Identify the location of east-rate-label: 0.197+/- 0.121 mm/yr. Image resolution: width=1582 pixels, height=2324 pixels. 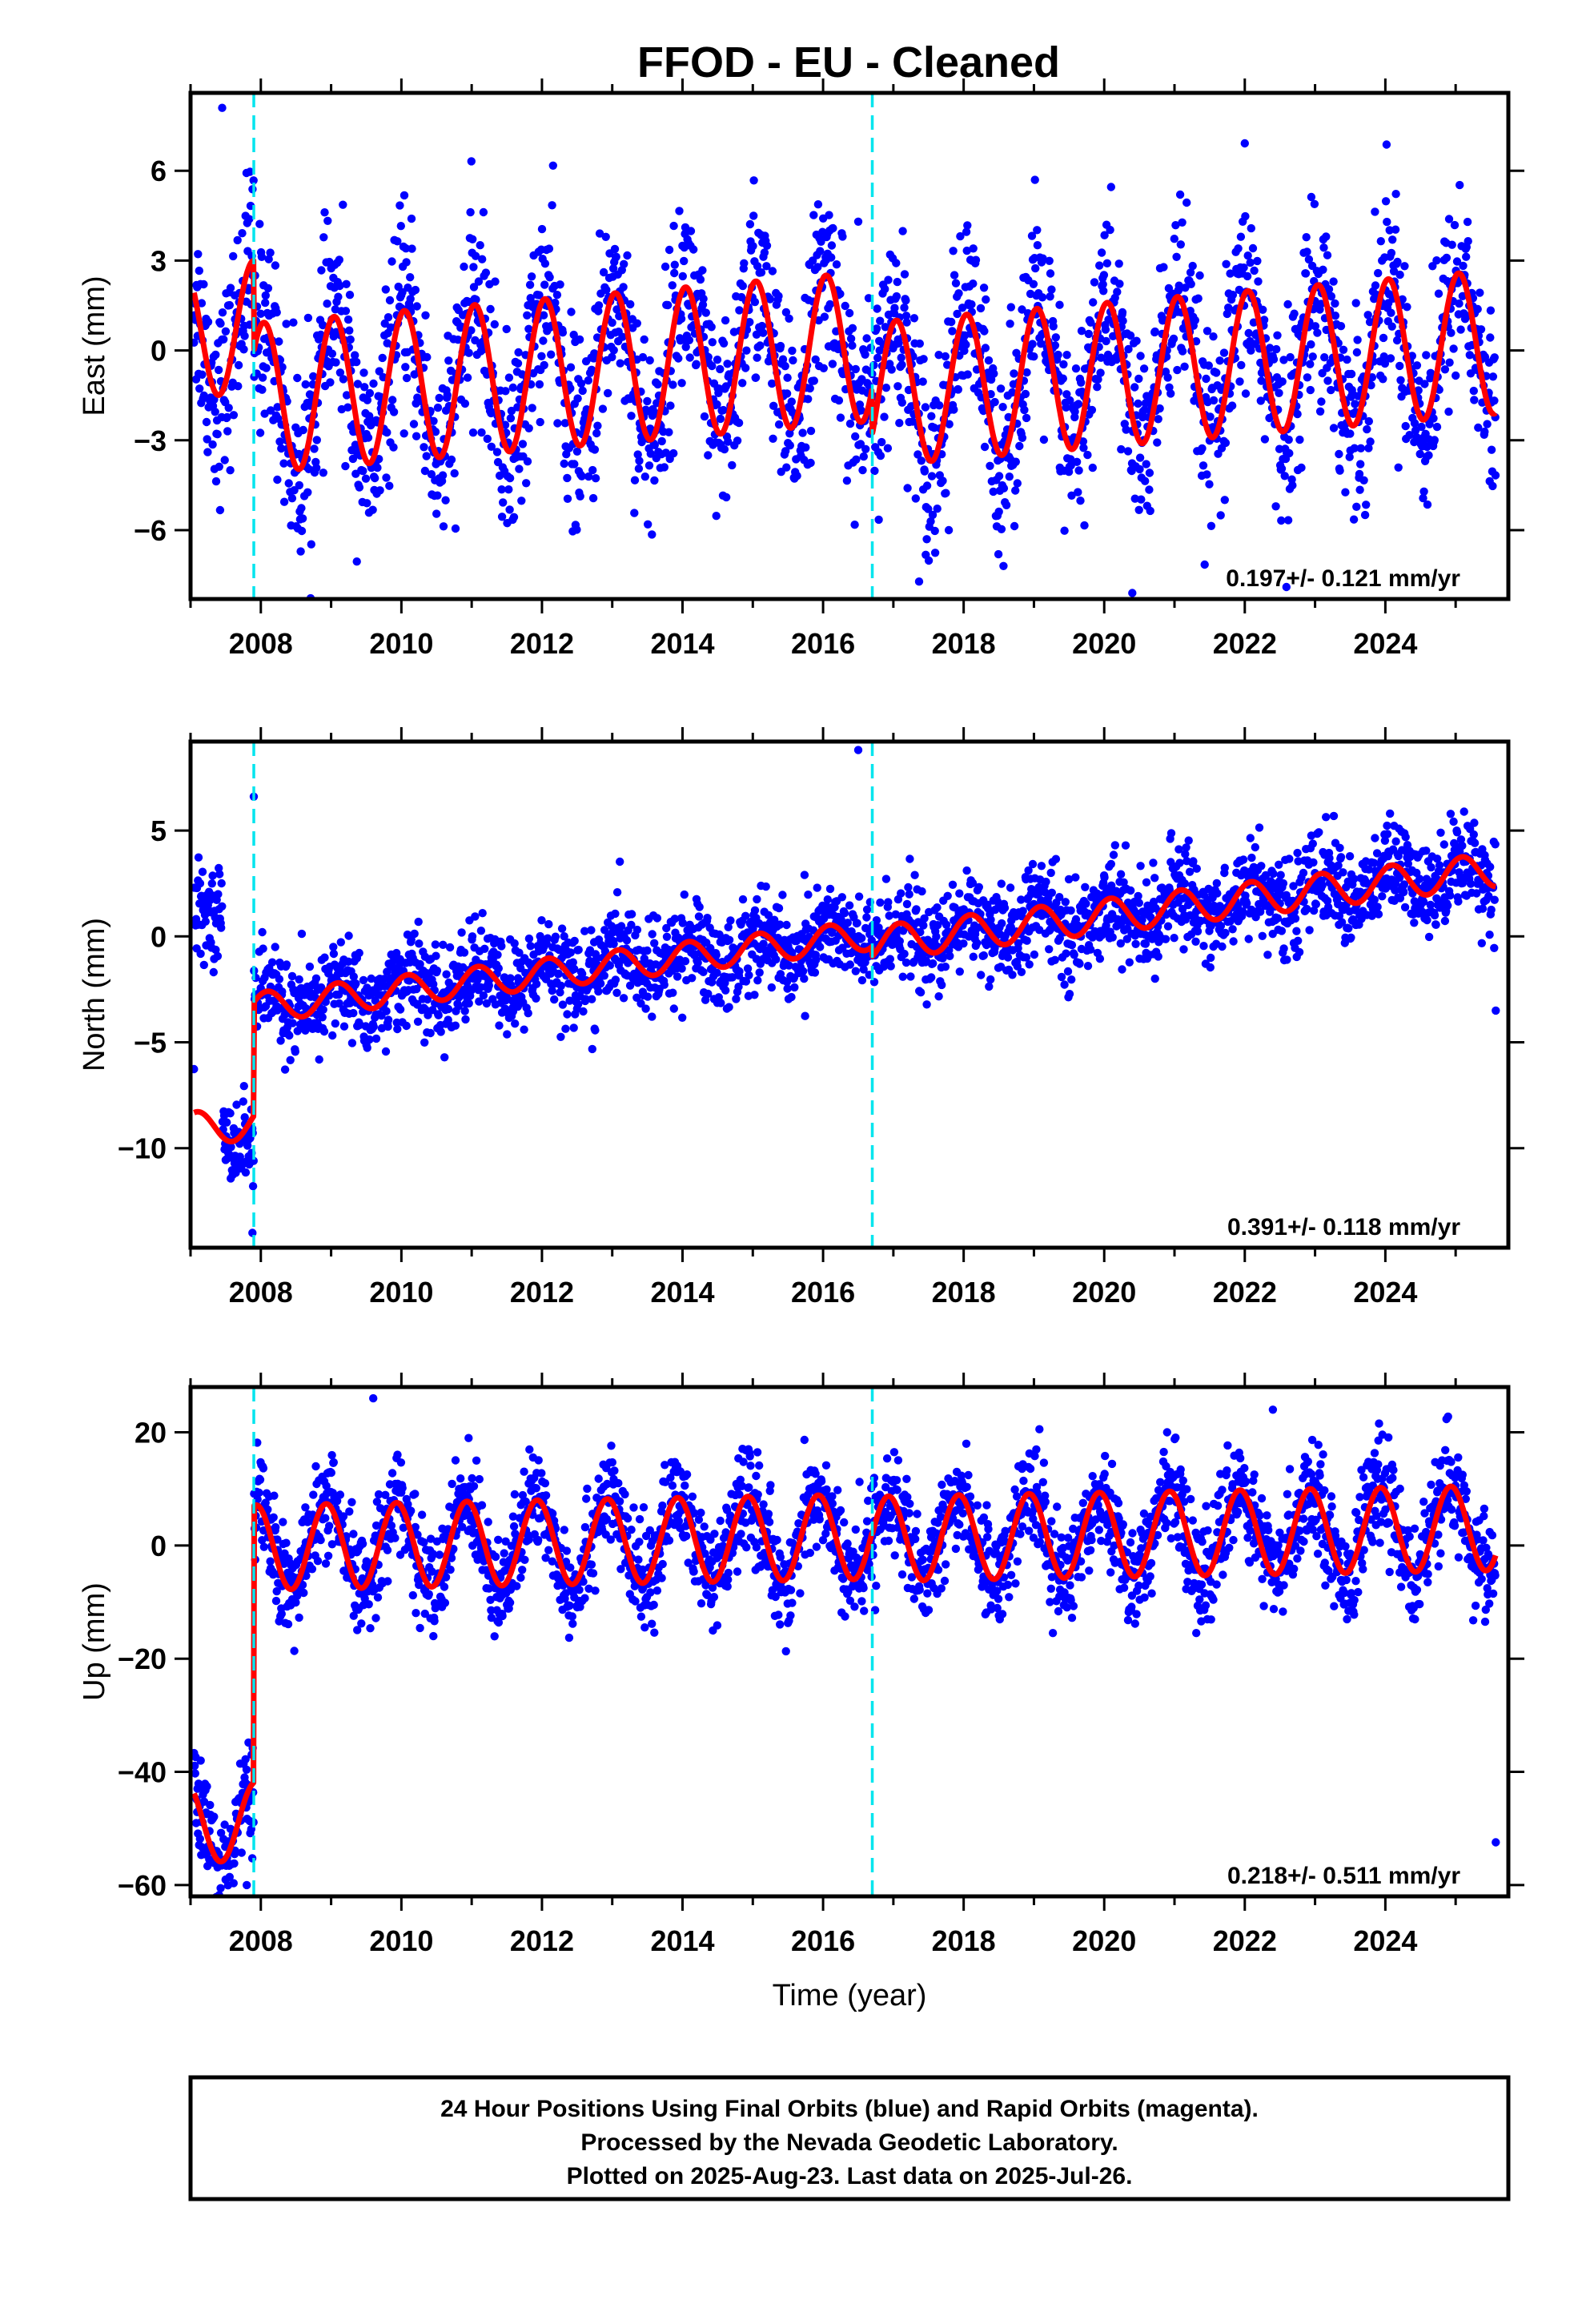
(1343, 578).